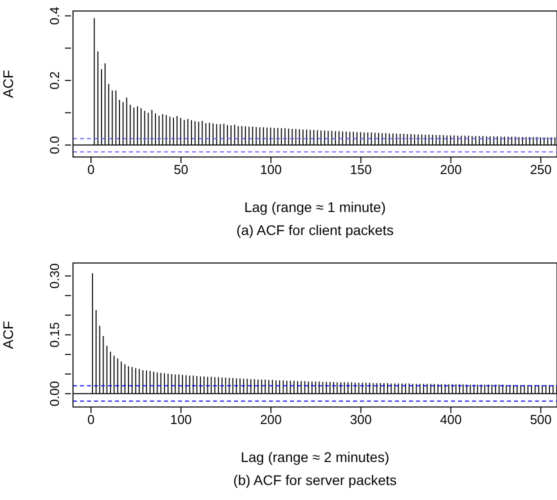  What do you see at coordinates (315, 480) in the screenshot?
I see `text: (b) ACF for server packets` at bounding box center [315, 480].